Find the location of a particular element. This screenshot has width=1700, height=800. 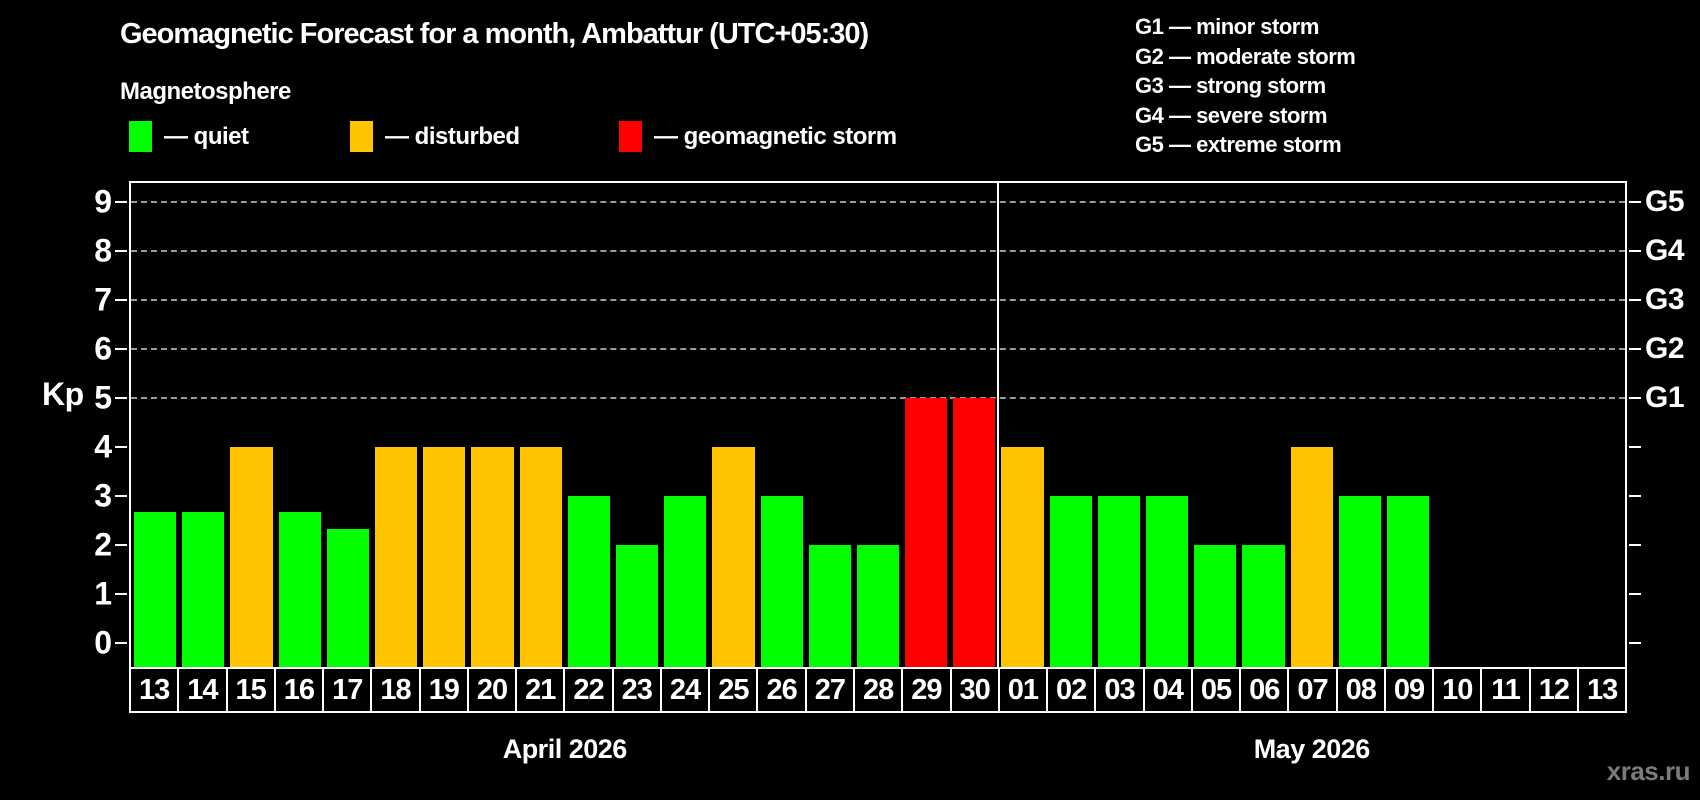

day-label: 17 is located at coordinates (348, 690).